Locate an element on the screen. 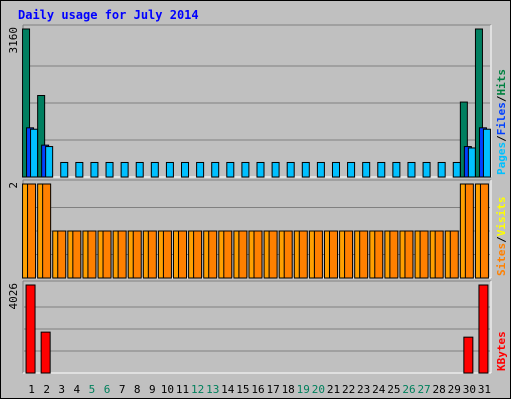  x-tick-label: 9 is located at coordinates (152, 389).